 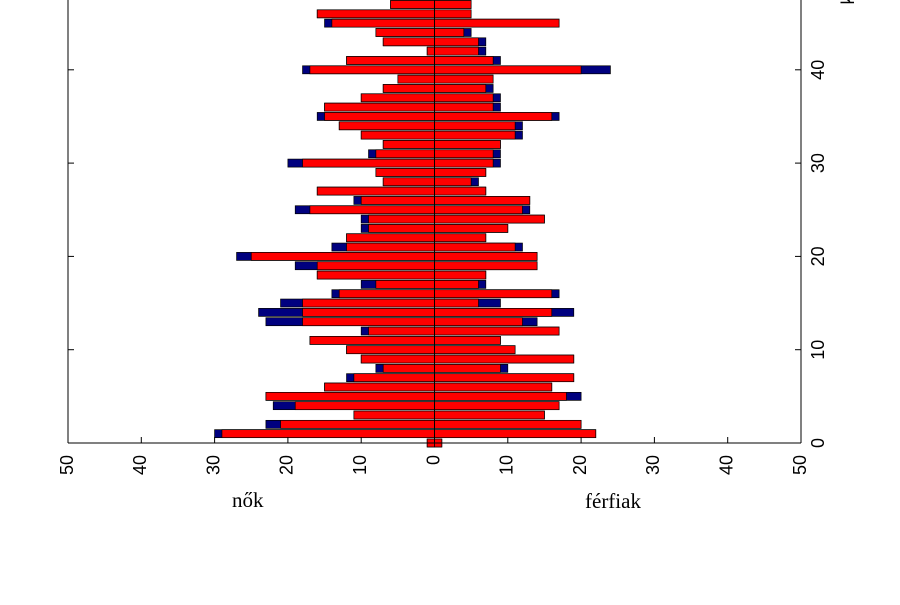 I want to click on x-tick-label-5: 0, so click(x=433, y=460).